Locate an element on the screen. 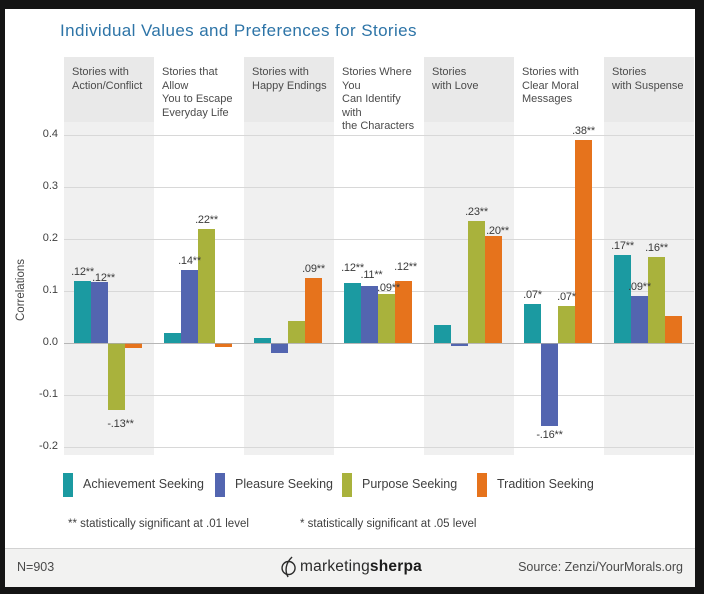 The image size is (704, 594). y-tick-label: -0.1 is located at coordinates (48, 394).